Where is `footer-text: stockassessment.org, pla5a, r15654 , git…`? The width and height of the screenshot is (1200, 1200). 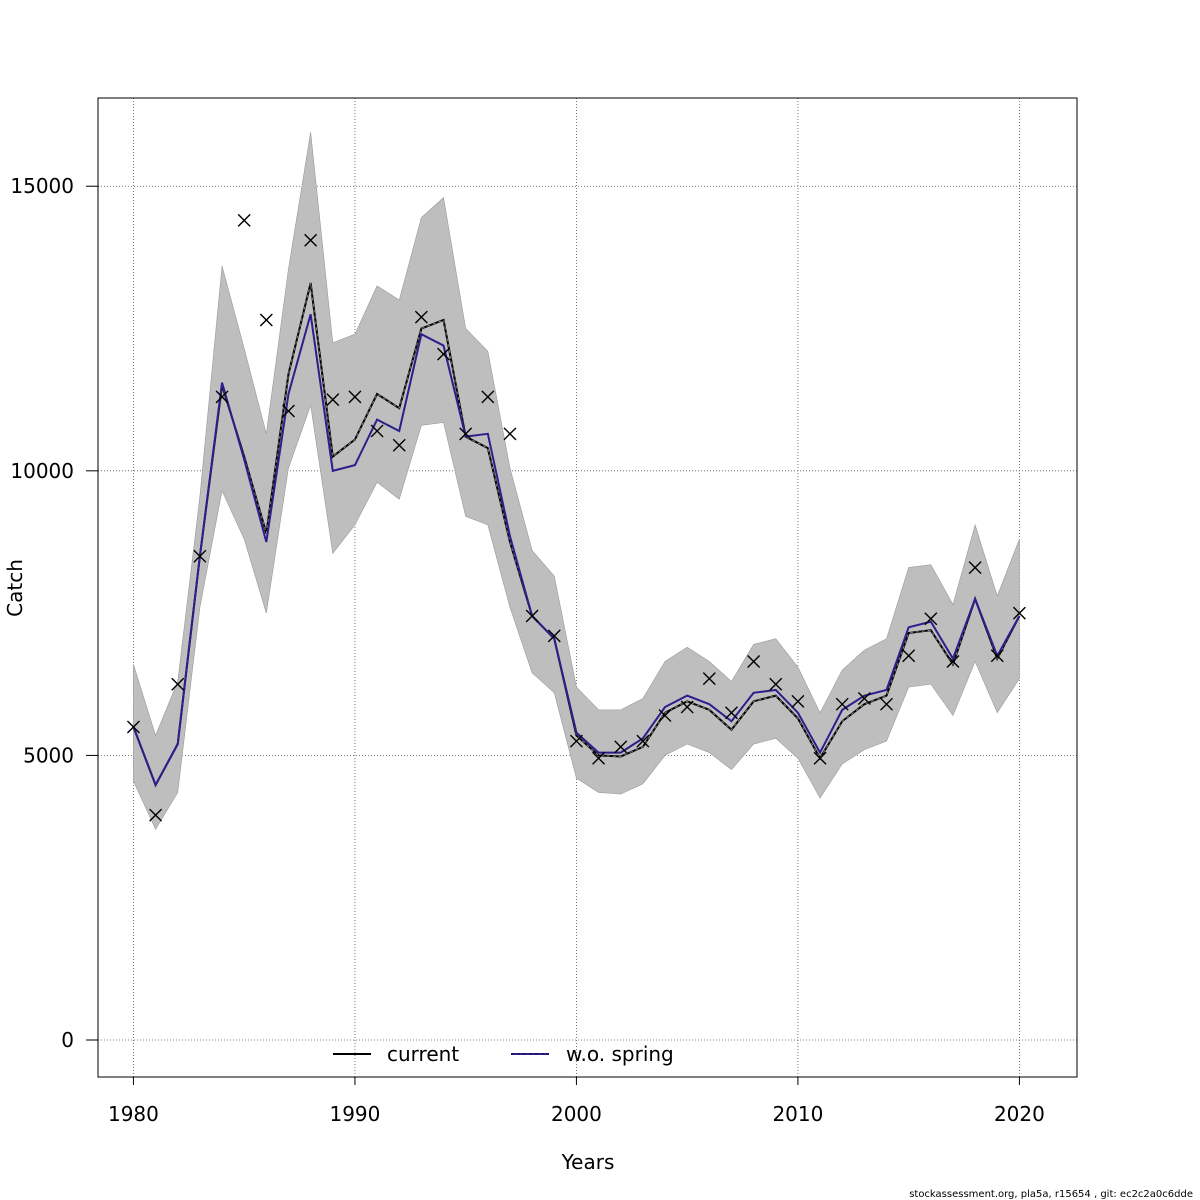
footer-text: stockassessment.org, pla5a, r15654 , git… is located at coordinates (1051, 1194).